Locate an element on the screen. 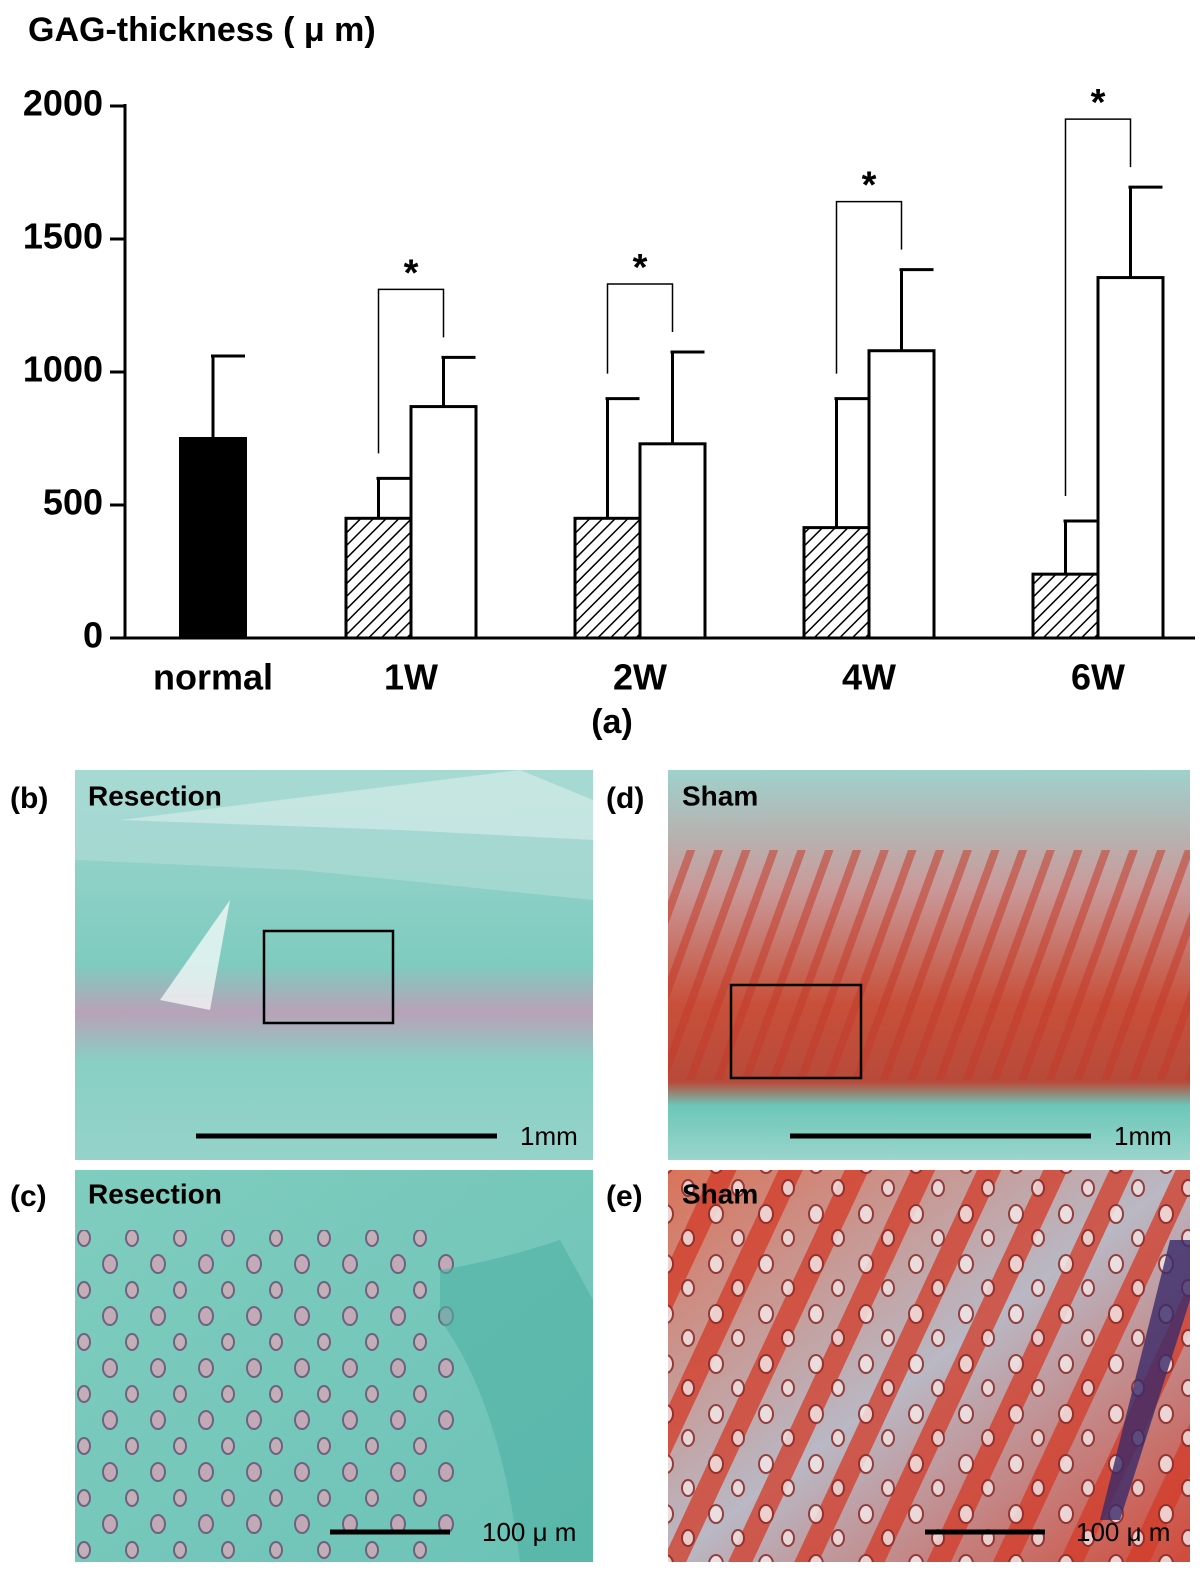 The width and height of the screenshot is (1200, 1574). caption: (a) is located at coordinates (612, 722).